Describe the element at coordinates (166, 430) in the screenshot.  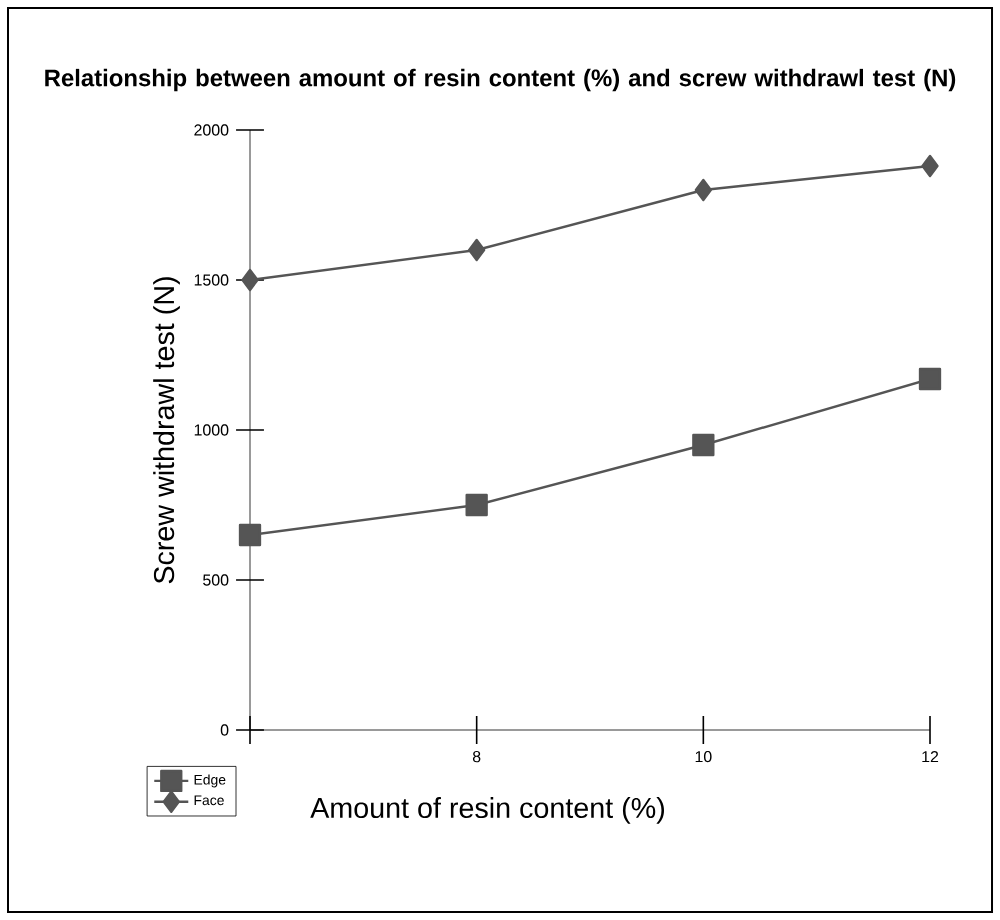
I see `y-axis-title: Screw withdrawl test (N)` at that location.